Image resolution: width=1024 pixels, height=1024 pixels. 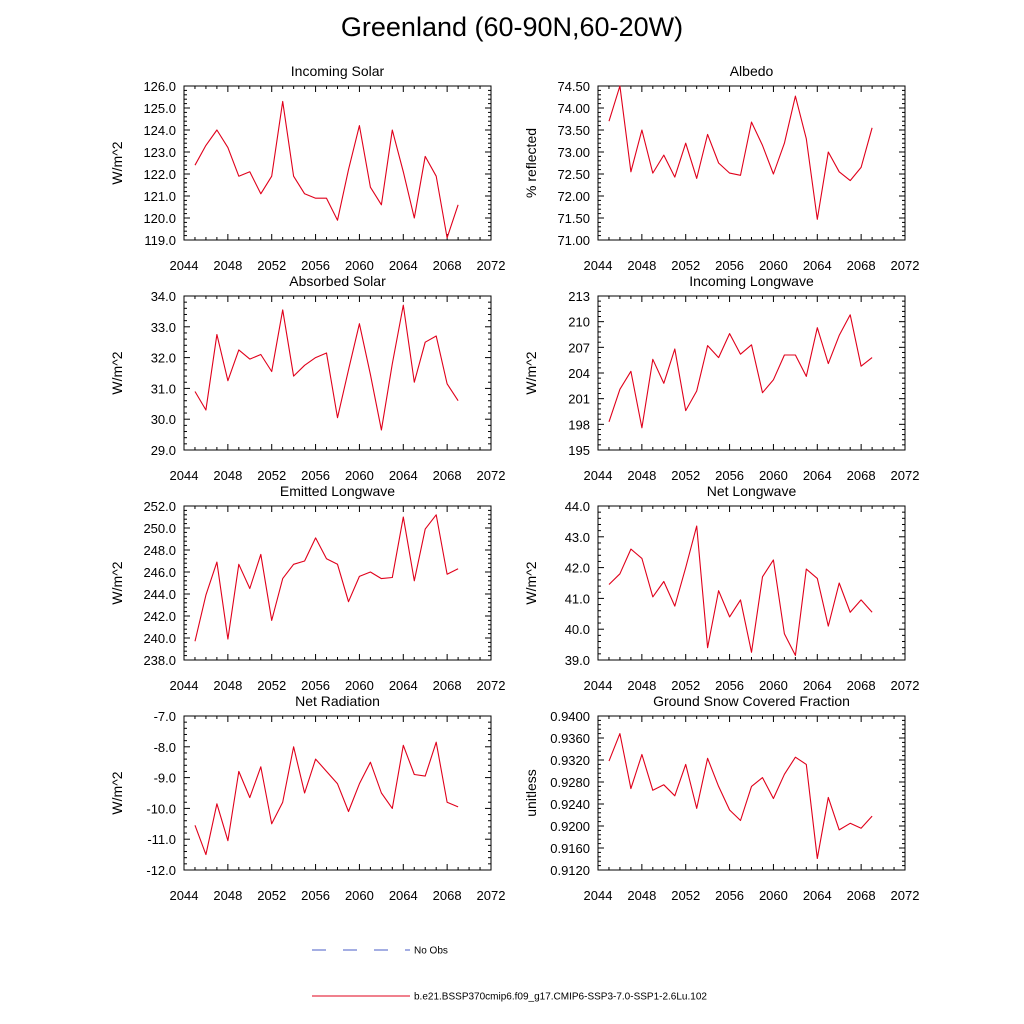 What do you see at coordinates (165, 778) in the screenshot?
I see `y-tick-label: -9.0` at bounding box center [165, 778].